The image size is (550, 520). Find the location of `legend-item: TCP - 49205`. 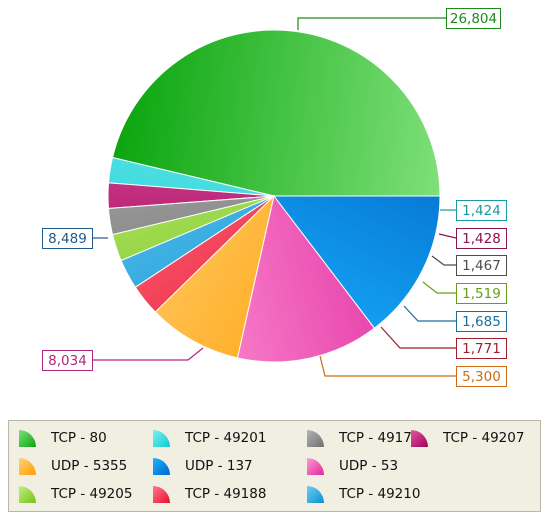

legend-item: TCP - 49205 is located at coordinates (74, 494).